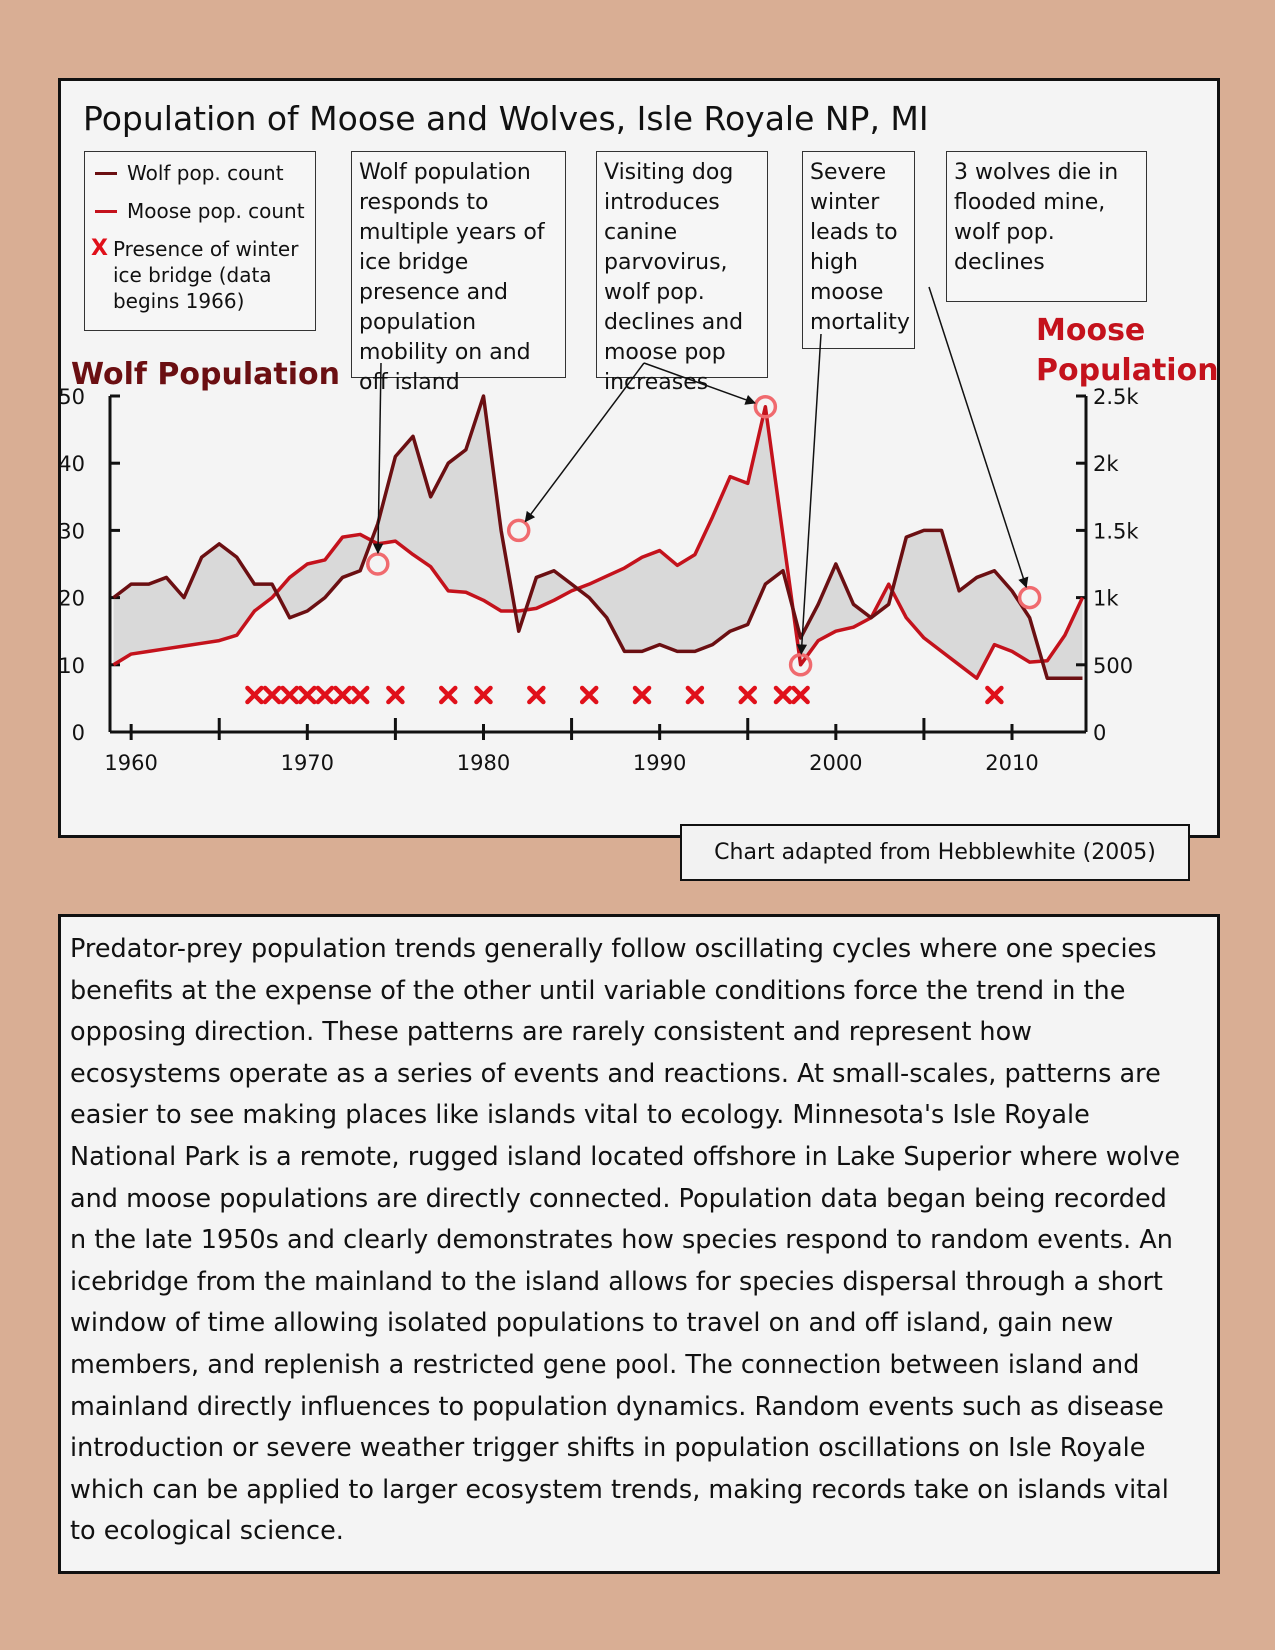  Describe the element at coordinates (205, 374) in the screenshot. I see `left-axis-title: Wolf Population` at that location.